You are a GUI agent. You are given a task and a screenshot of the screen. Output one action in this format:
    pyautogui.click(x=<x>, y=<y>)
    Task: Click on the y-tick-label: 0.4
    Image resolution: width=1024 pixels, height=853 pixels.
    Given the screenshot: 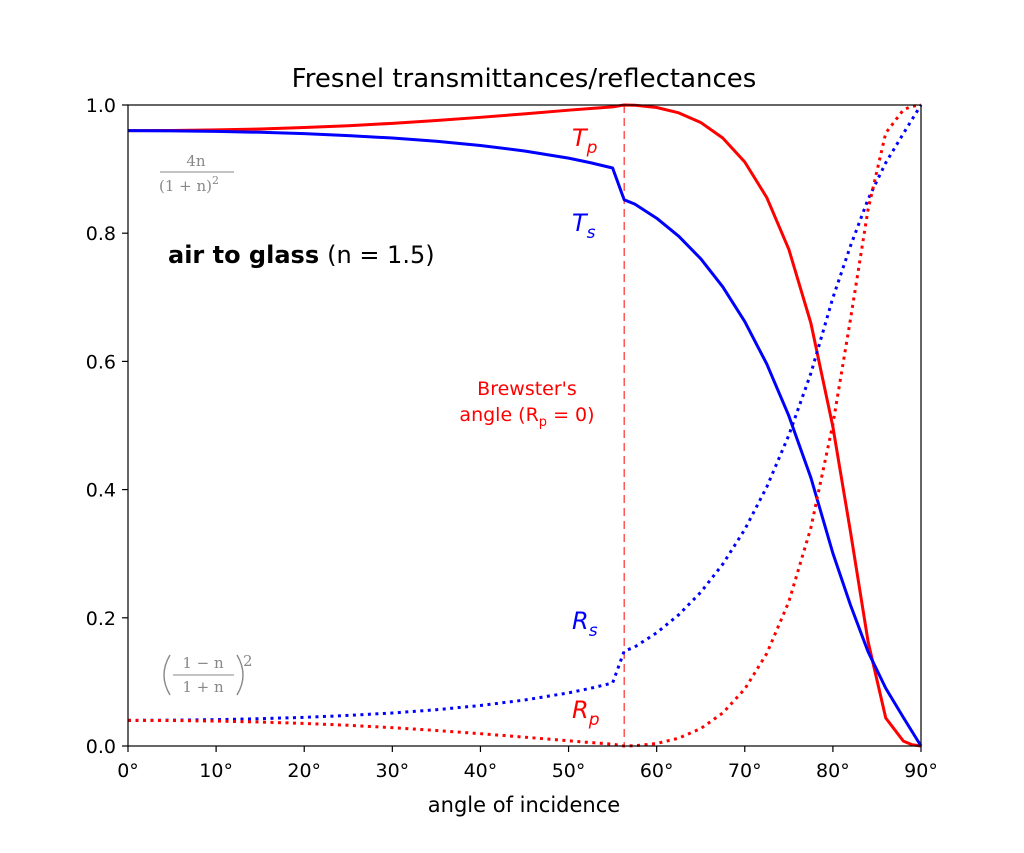 What is the action you would take?
    pyautogui.click(x=101, y=491)
    